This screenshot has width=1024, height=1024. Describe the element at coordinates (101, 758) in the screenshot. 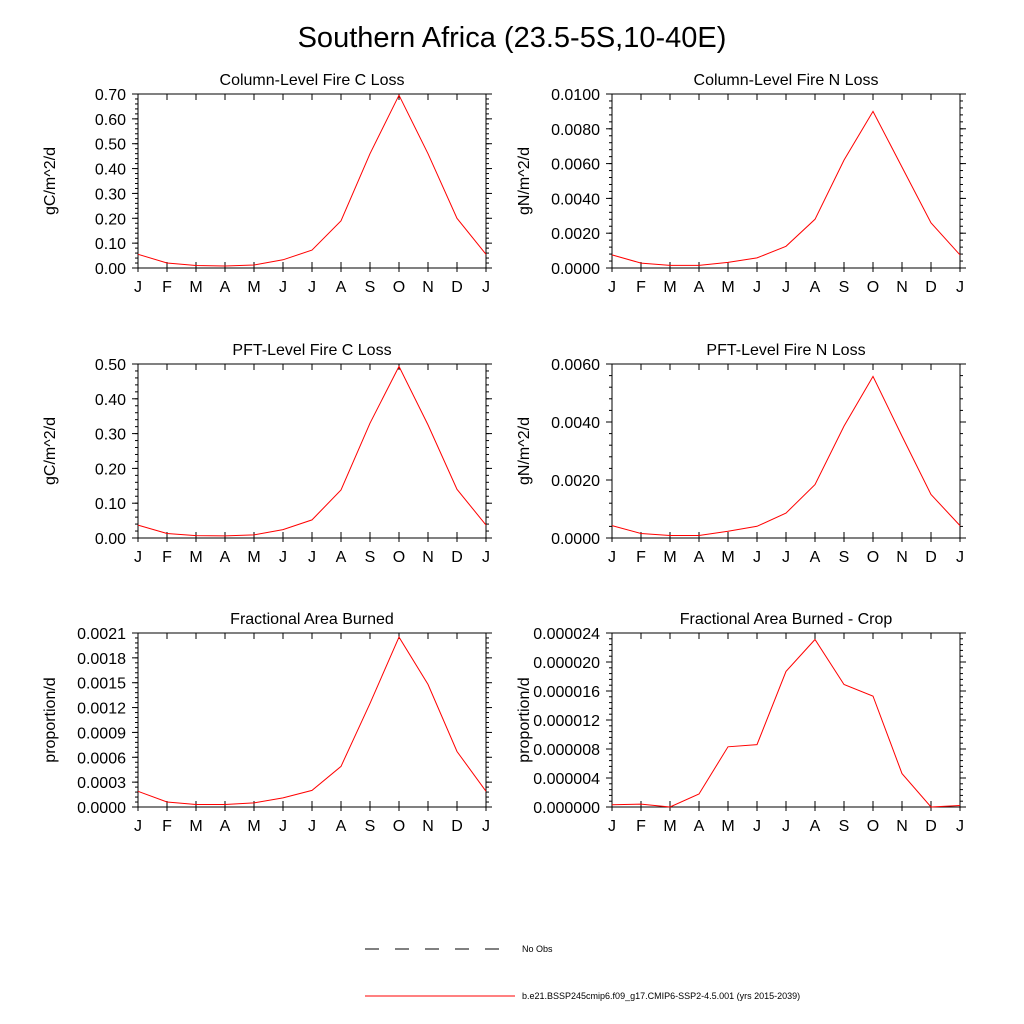

I see `y-tick-label: 0.0006` at that location.